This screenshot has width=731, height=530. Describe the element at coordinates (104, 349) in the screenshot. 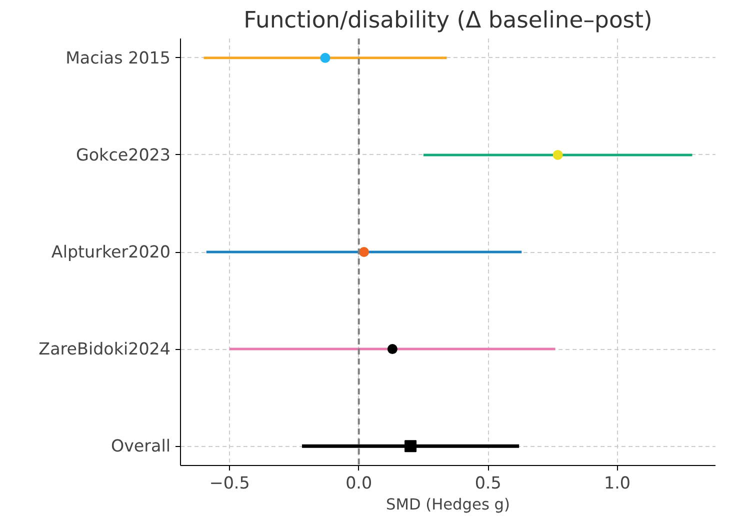

I see `y-tick-label: ZareBidoki2024` at that location.